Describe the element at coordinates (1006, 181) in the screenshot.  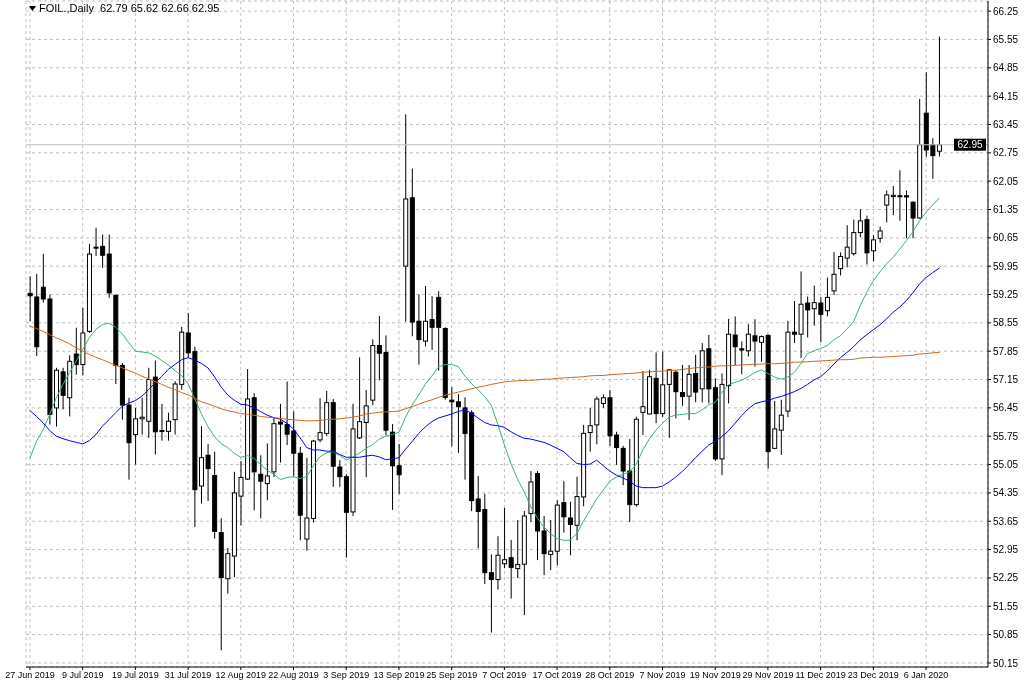
I see `y-tick-label: 62.05` at that location.